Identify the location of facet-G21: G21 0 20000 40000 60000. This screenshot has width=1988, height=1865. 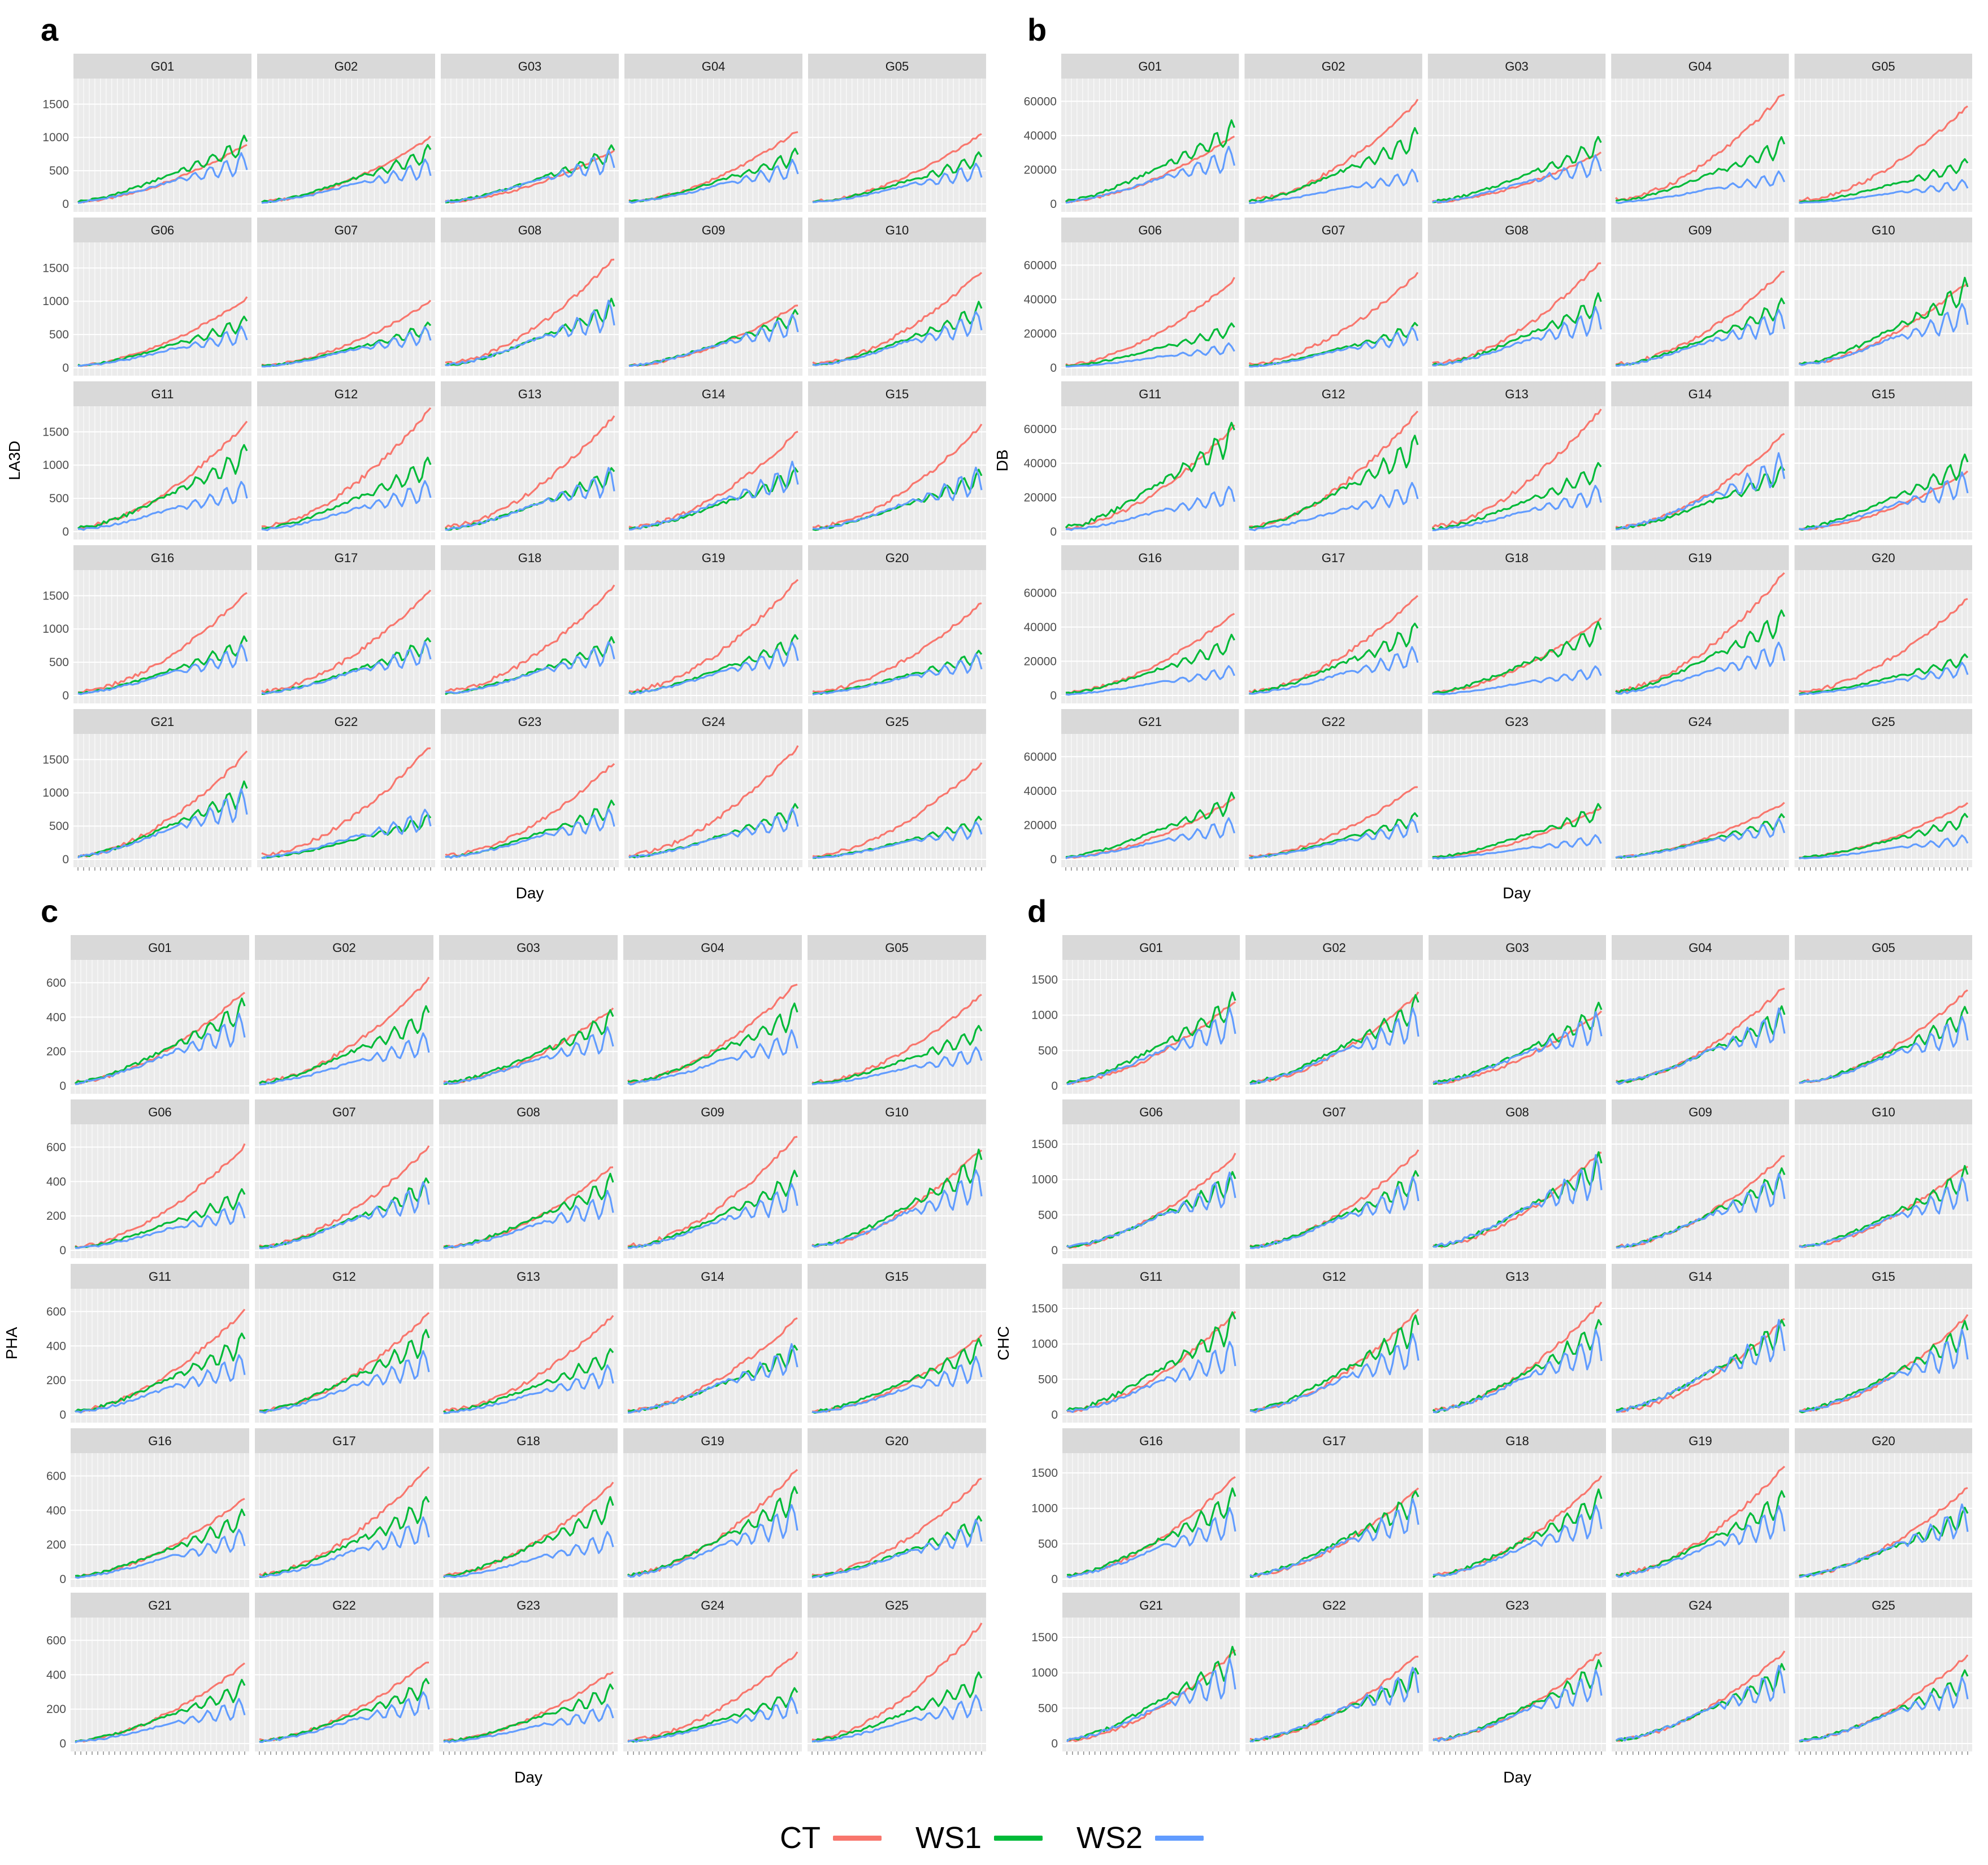
(1131, 790).